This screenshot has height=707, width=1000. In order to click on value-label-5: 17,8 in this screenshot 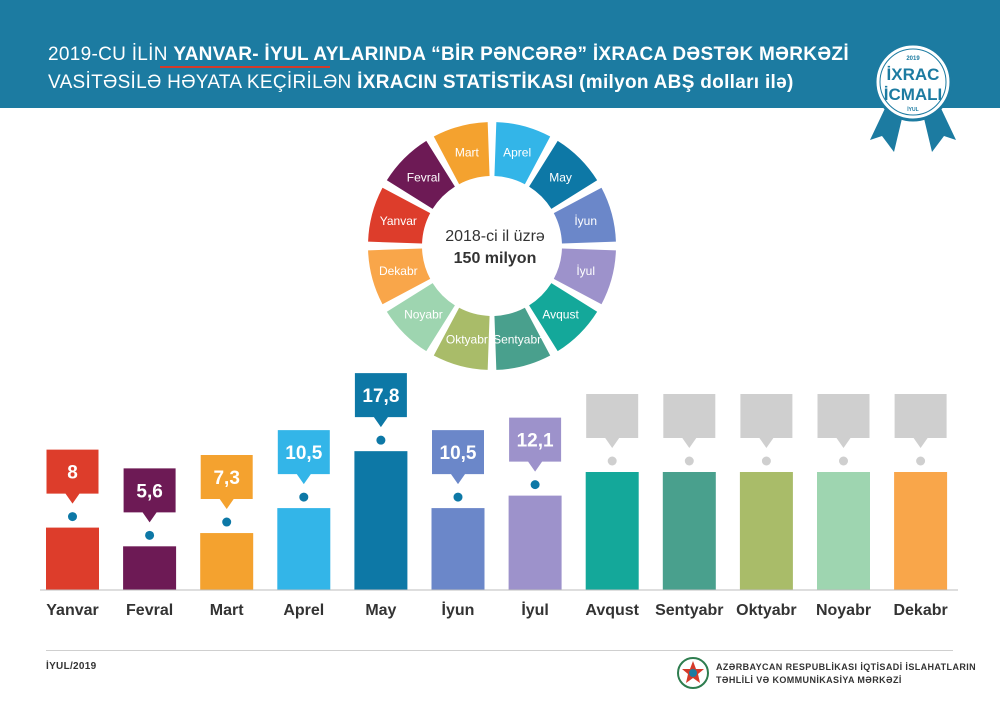, I will do `click(380, 396)`.